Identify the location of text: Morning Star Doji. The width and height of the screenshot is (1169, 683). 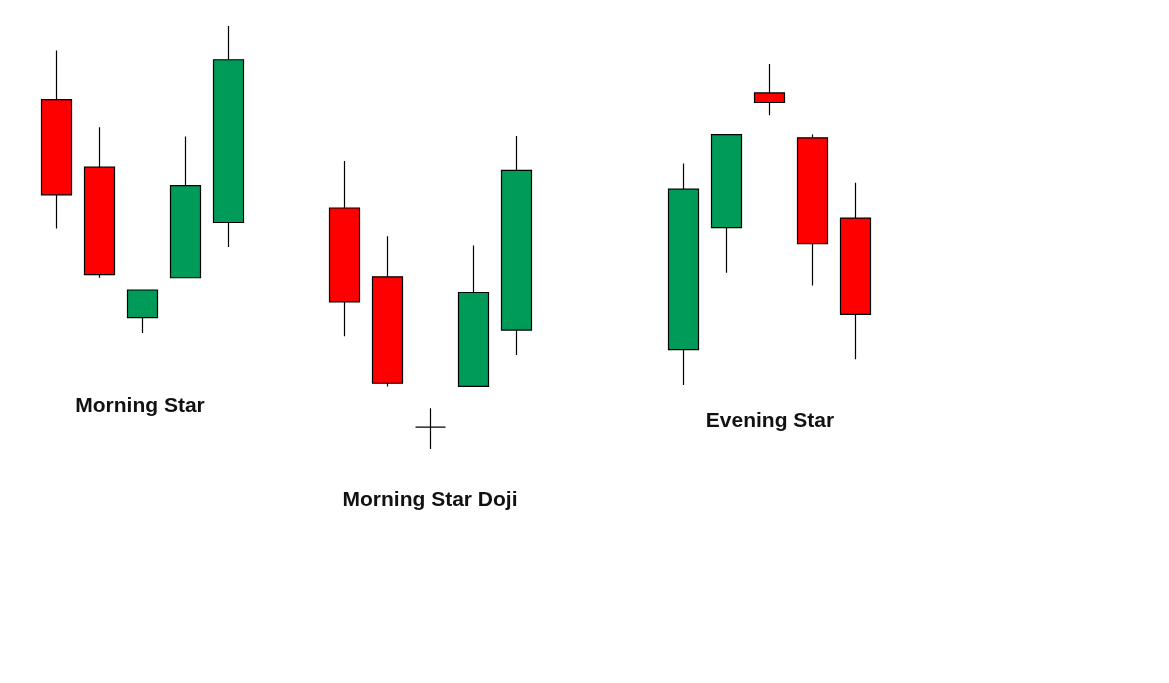
(430, 498).